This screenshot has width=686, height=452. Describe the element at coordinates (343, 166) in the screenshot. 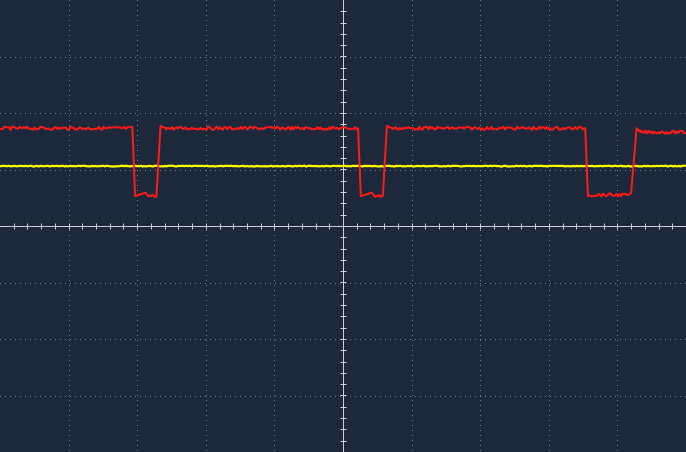

I see `trace-ch1` at that location.